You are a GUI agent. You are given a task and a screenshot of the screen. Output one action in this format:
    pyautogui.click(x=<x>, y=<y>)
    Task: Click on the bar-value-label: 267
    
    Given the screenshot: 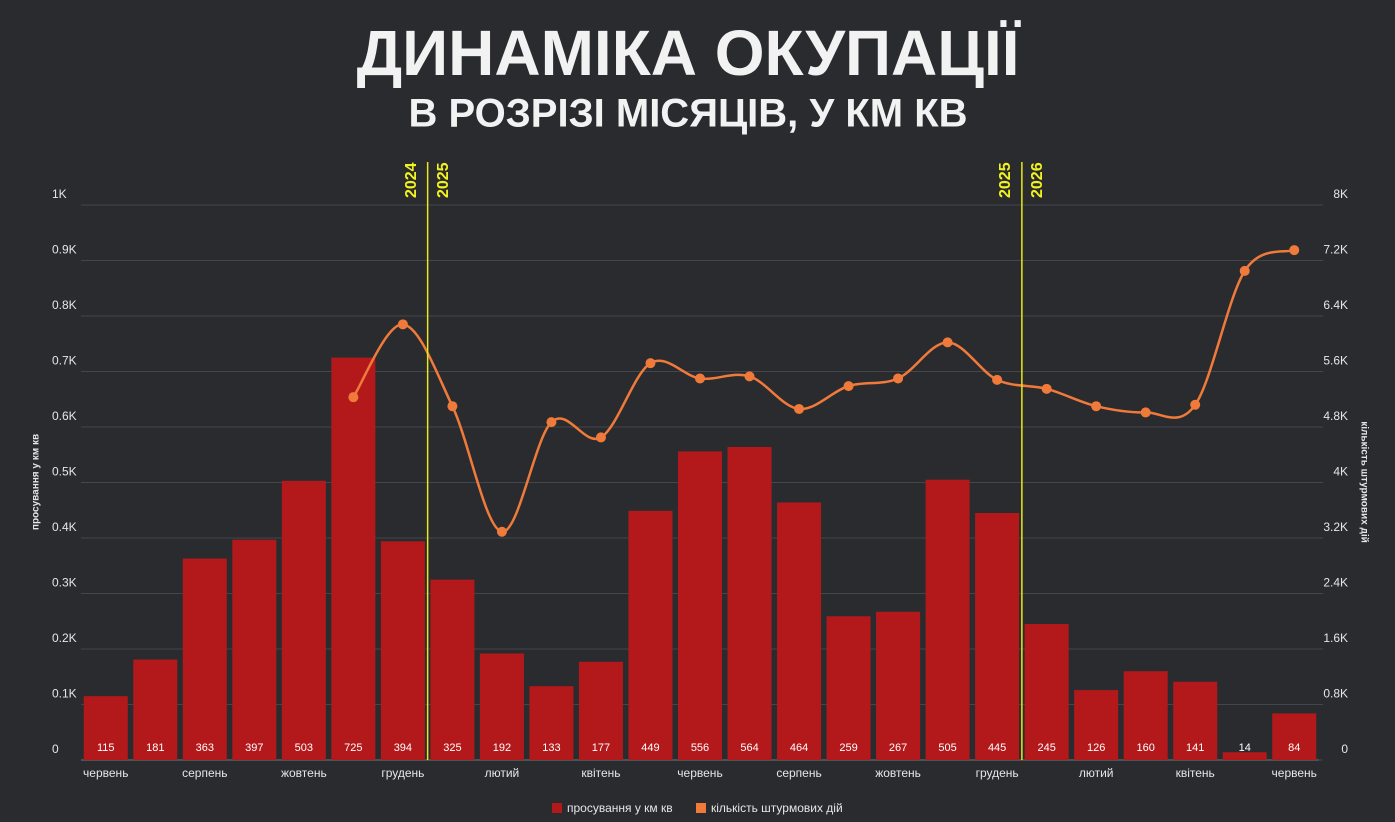 What is the action you would take?
    pyautogui.click(x=898, y=748)
    